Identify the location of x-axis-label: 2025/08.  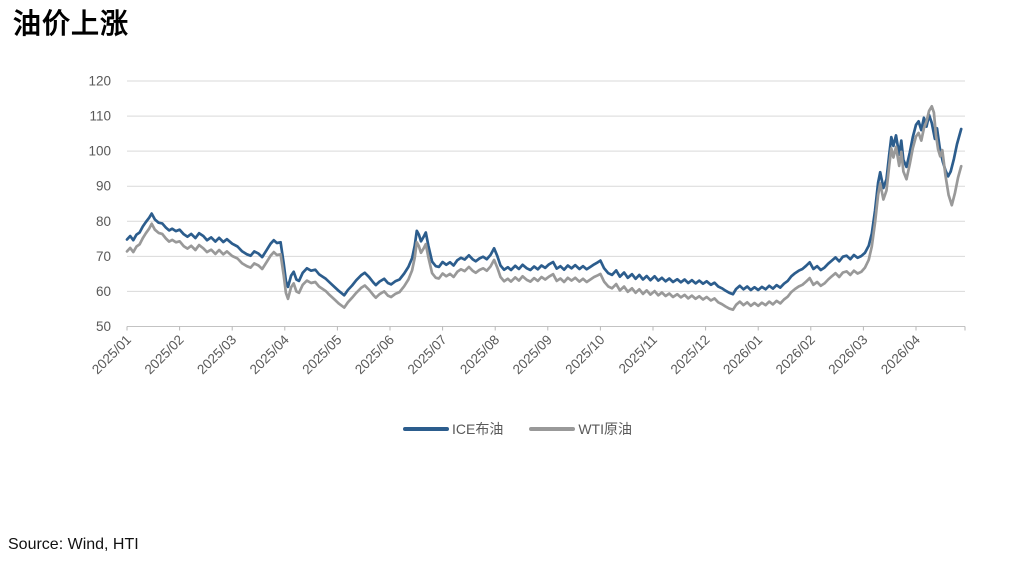
(479, 354).